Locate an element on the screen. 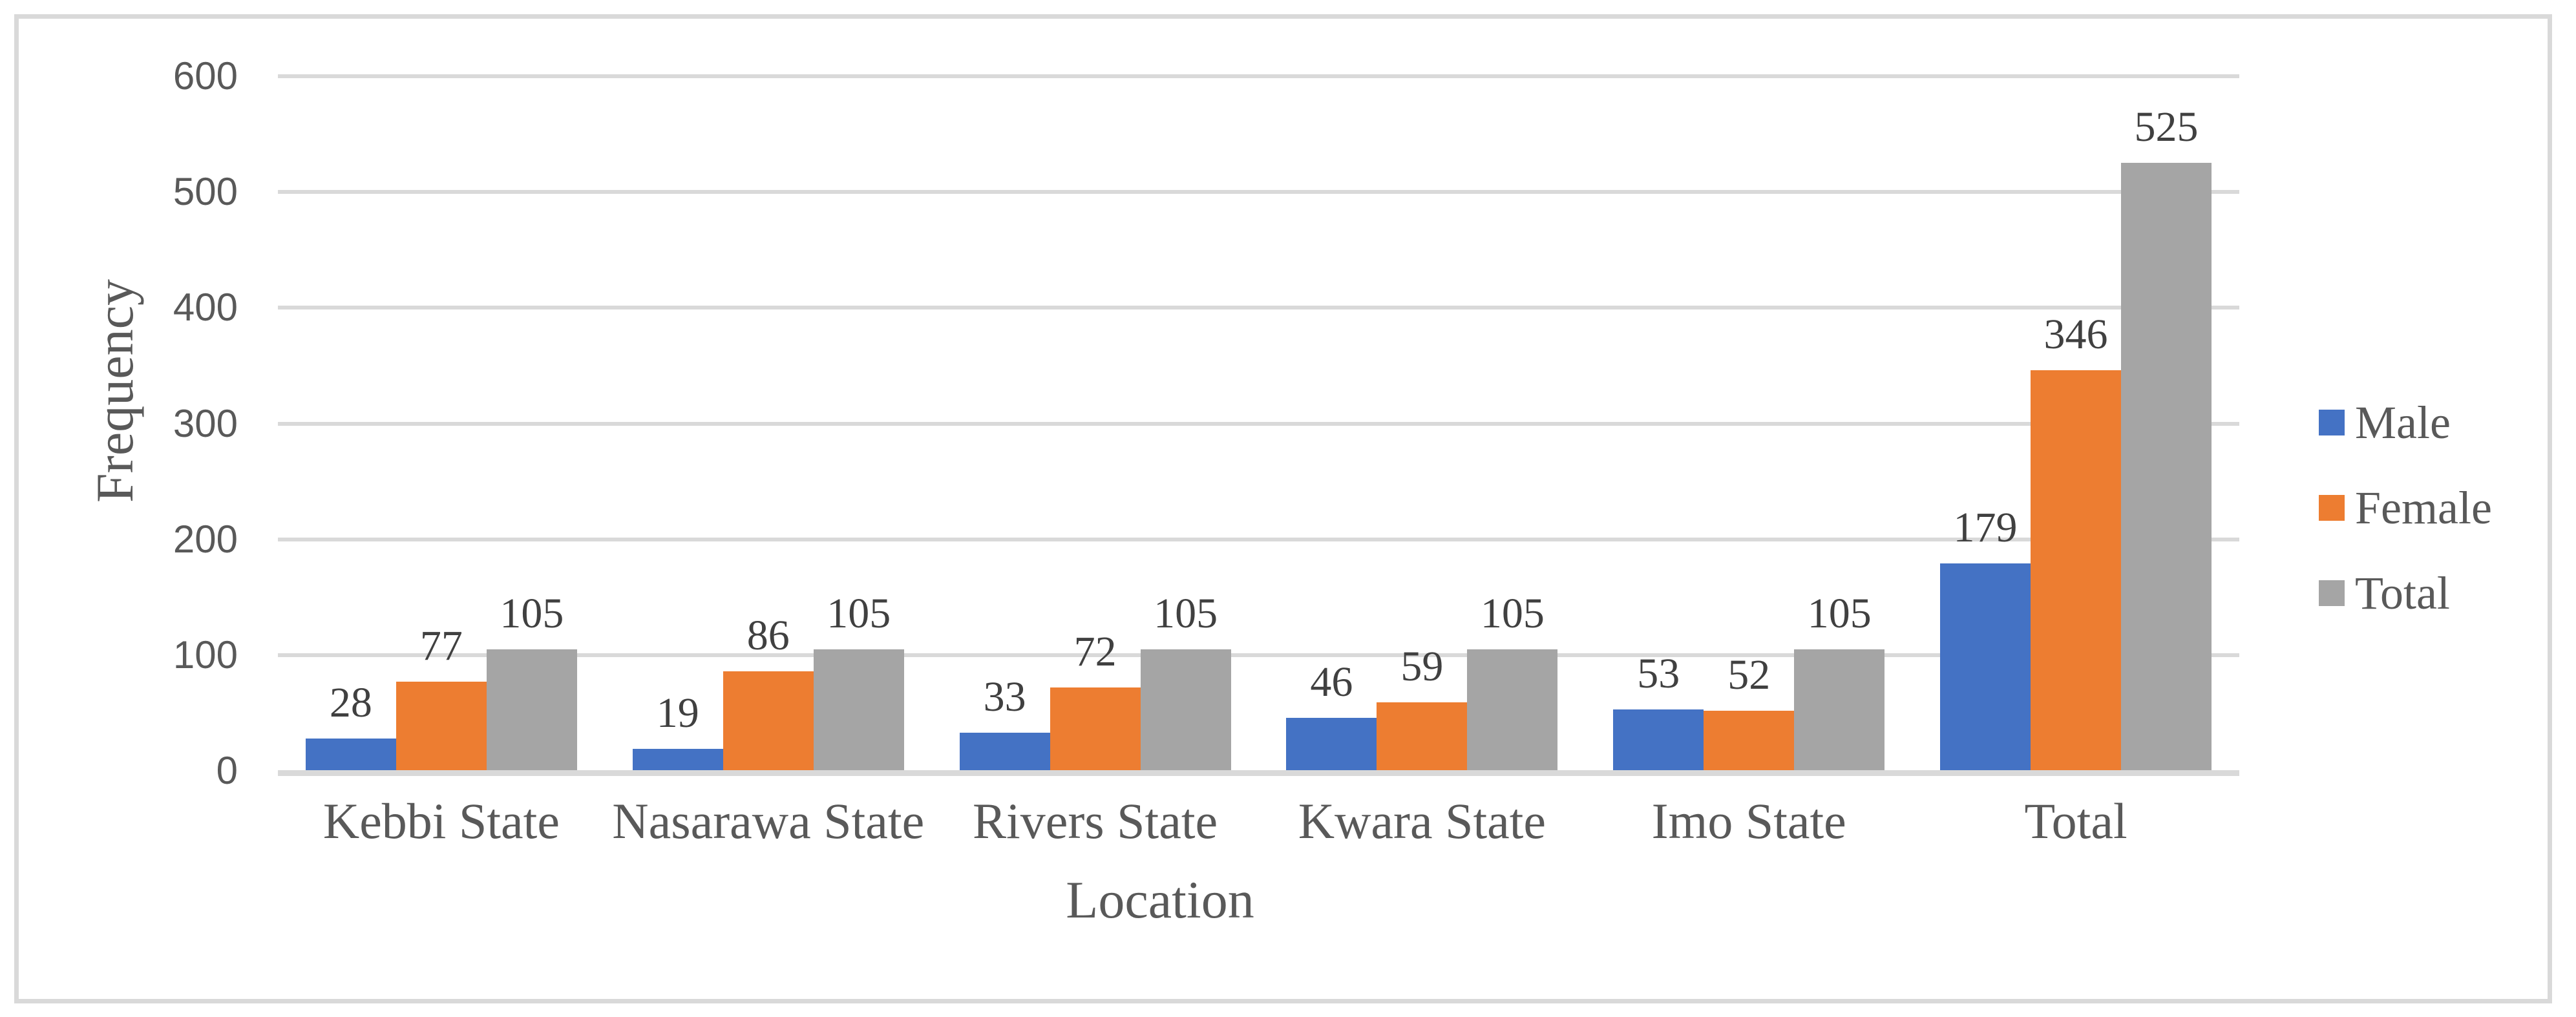 The width and height of the screenshot is (2576, 1017). data-label-total-kwara-state: 105 is located at coordinates (1512, 613).